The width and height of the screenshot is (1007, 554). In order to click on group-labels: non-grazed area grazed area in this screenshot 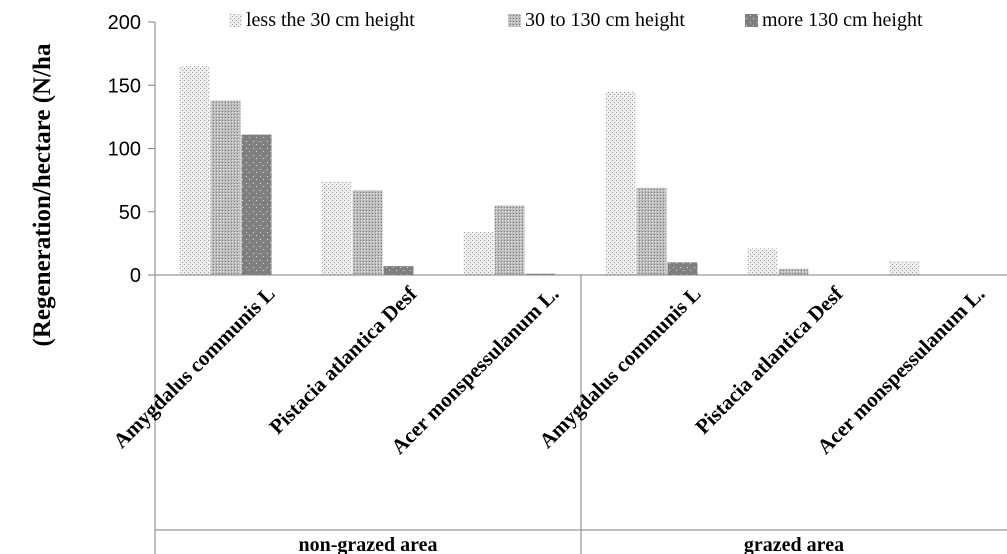, I will do `click(571, 544)`.